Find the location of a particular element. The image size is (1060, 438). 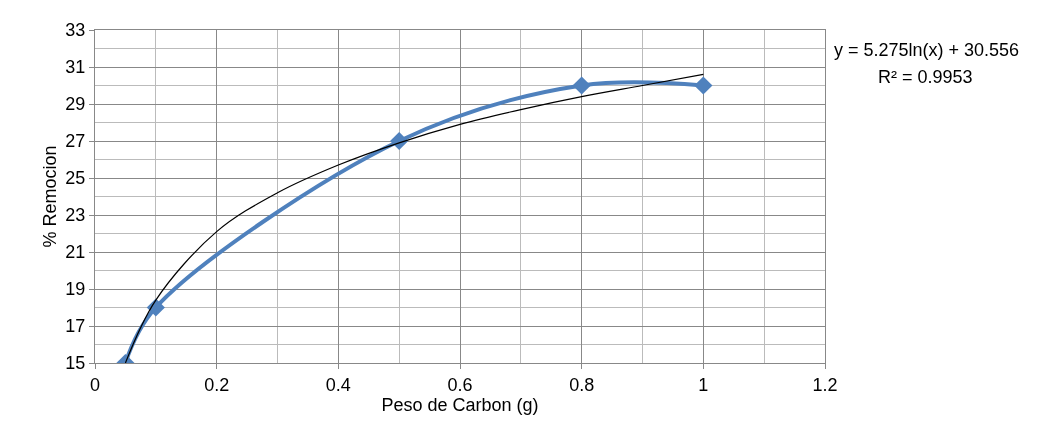

x-tick-label: 0.4 is located at coordinates (338, 384).